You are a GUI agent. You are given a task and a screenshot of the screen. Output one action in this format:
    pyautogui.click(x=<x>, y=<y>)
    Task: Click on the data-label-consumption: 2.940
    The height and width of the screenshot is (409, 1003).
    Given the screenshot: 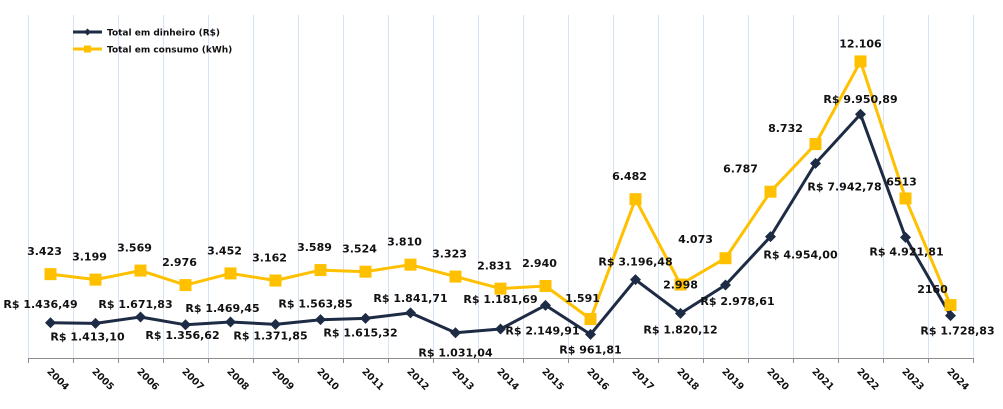 What is the action you would take?
    pyautogui.click(x=539, y=263)
    